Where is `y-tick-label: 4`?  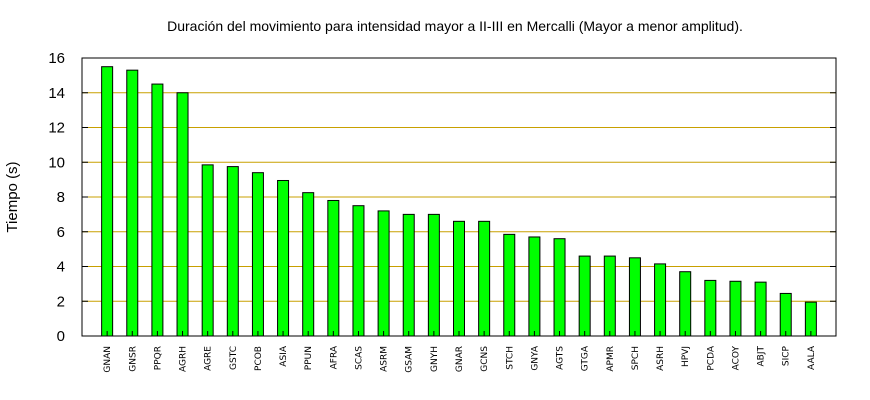 y-tick-label: 4 is located at coordinates (61, 267).